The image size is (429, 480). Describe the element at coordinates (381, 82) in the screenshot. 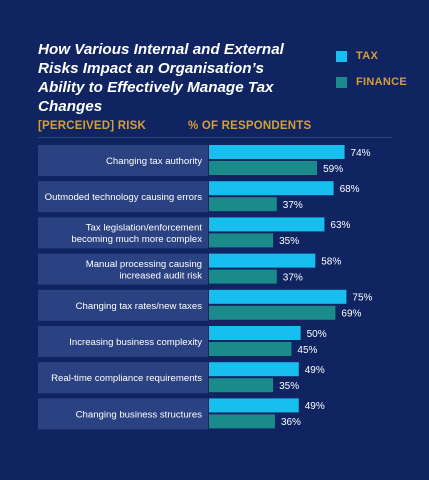

I see `legend-label-finance: FINANCE` at that location.